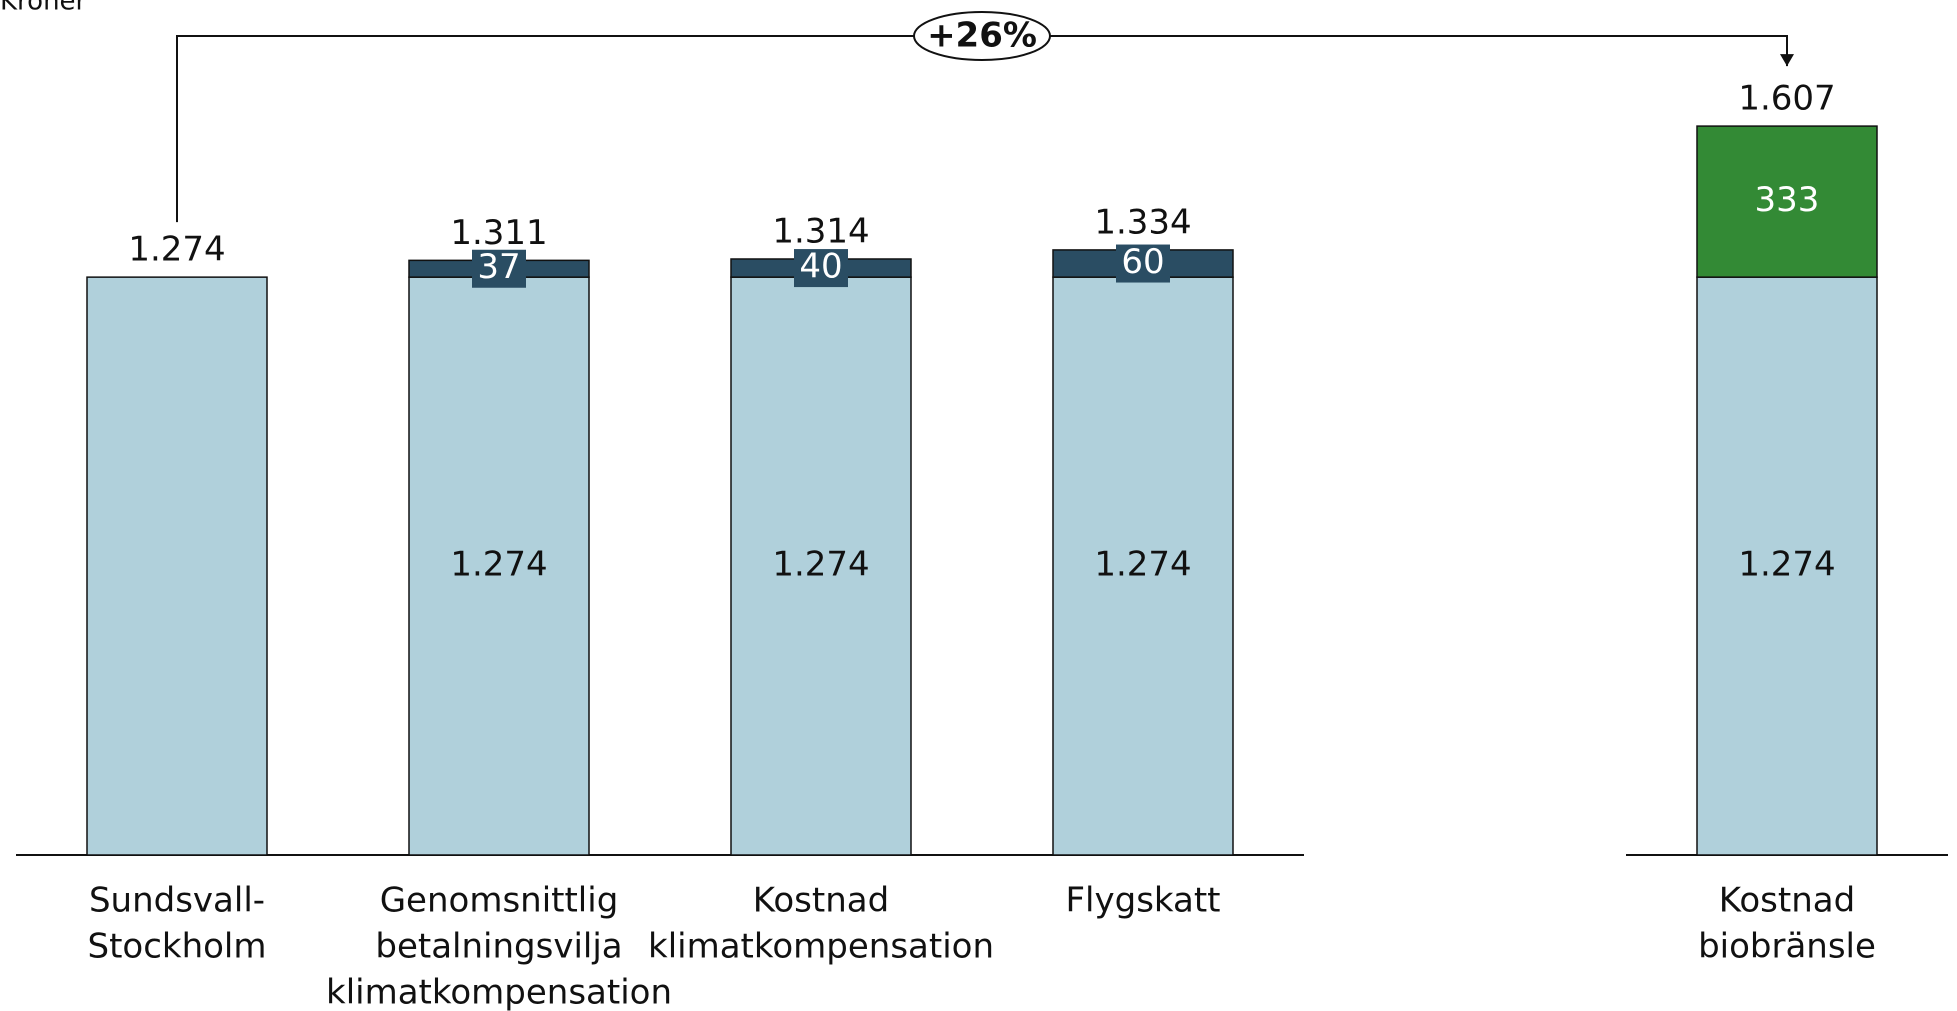  Describe the element at coordinates (1787, 60) in the screenshot. I see `arrow-head` at that location.